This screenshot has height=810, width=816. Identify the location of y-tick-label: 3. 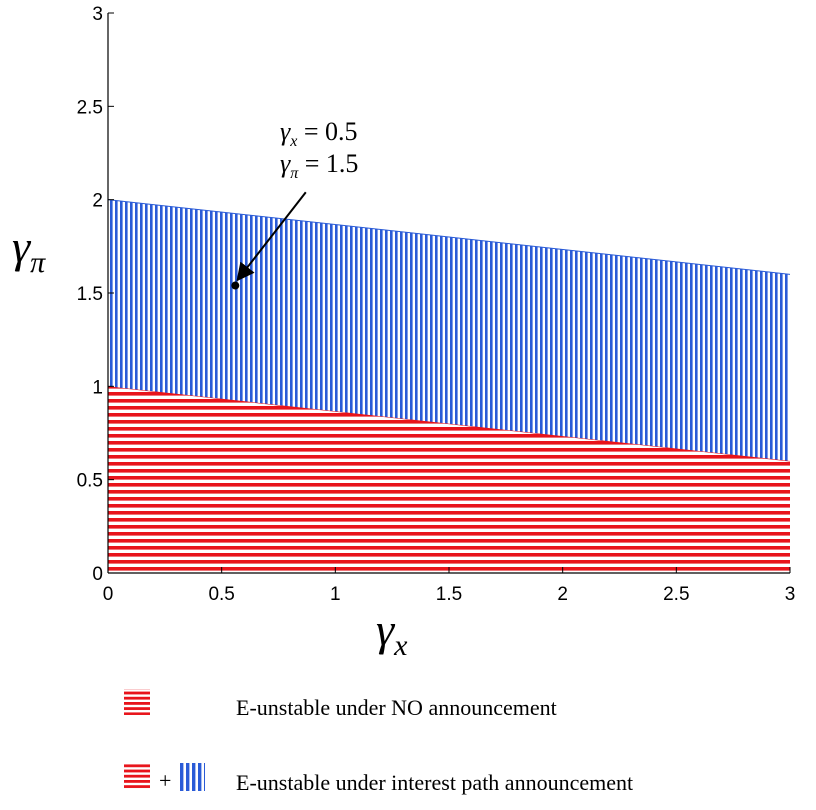
(97, 14).